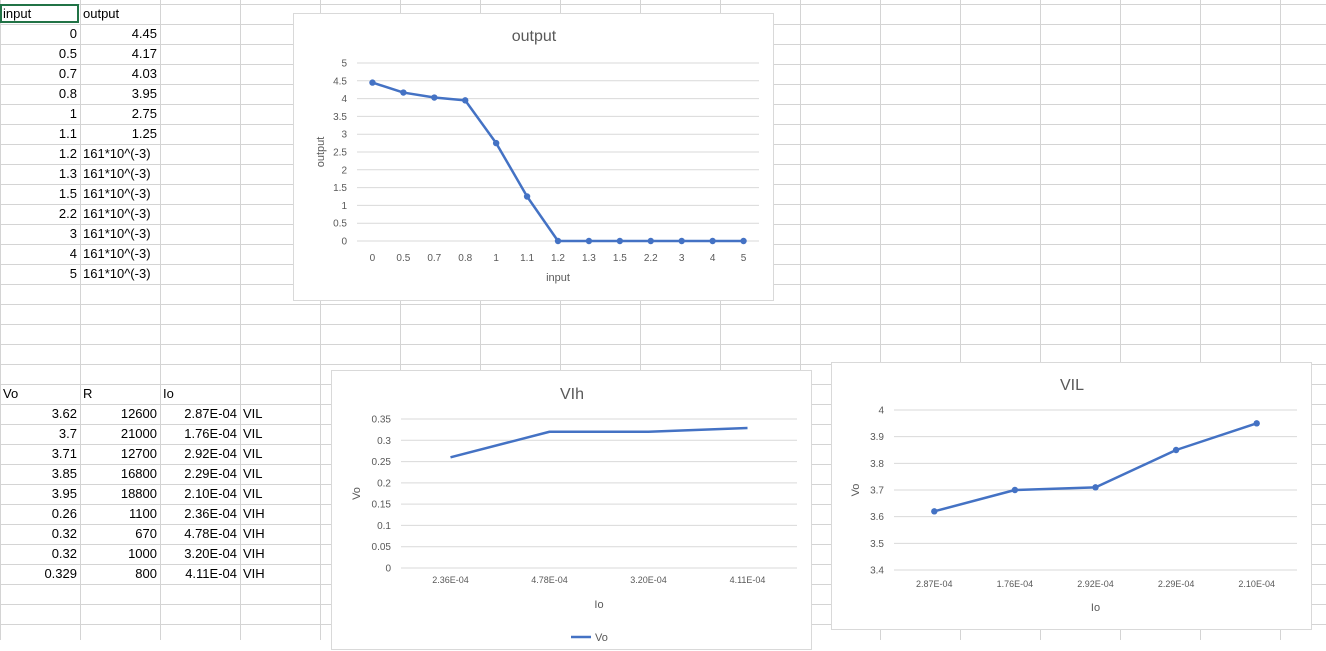 Image resolution: width=1326 pixels, height=651 pixels. Describe the element at coordinates (434, 258) in the screenshot. I see `x-tick-label: 0.7` at that location.